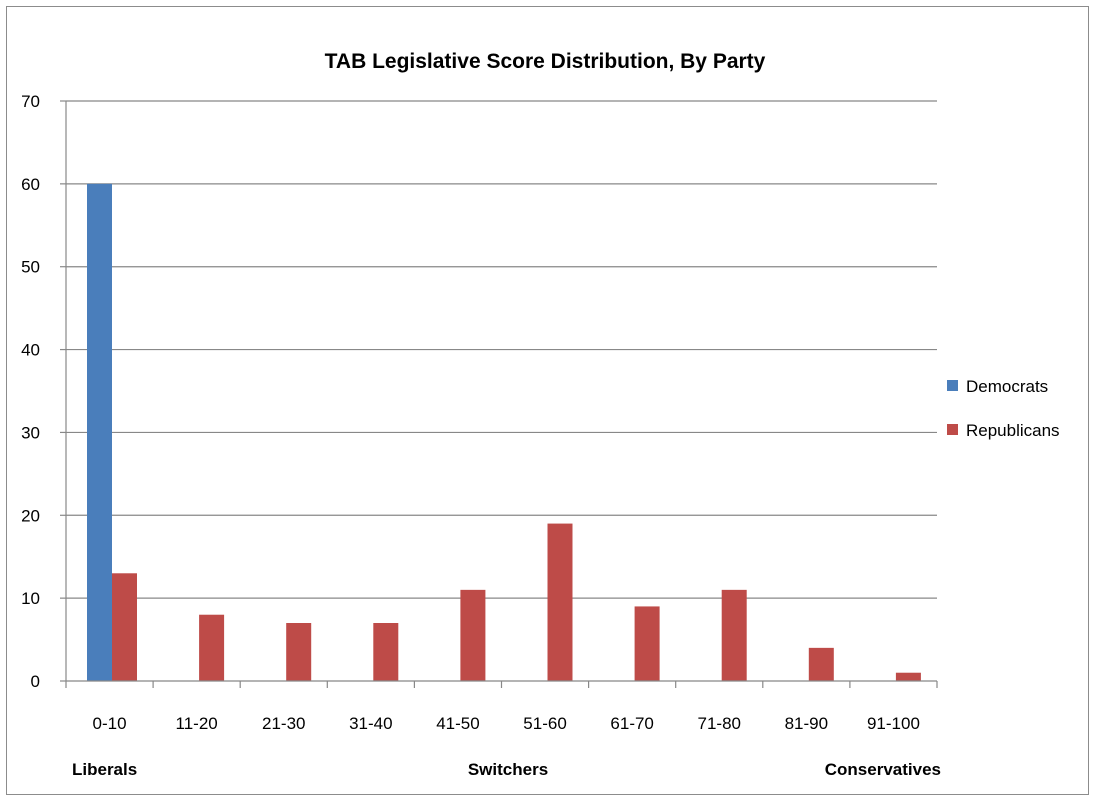 The width and height of the screenshot is (1097, 803). What do you see at coordinates (508, 769) in the screenshot?
I see `group-label-switchers: Switchers` at bounding box center [508, 769].